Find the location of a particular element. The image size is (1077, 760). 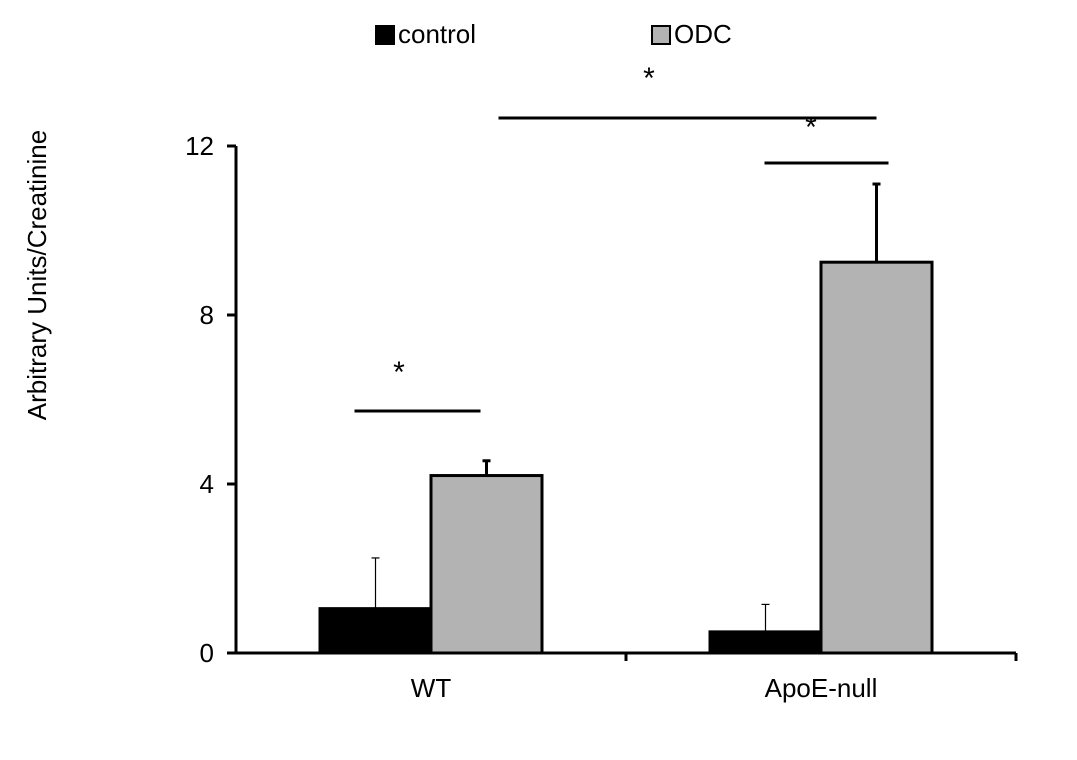

legend-label-control: control is located at coordinates (437, 34).